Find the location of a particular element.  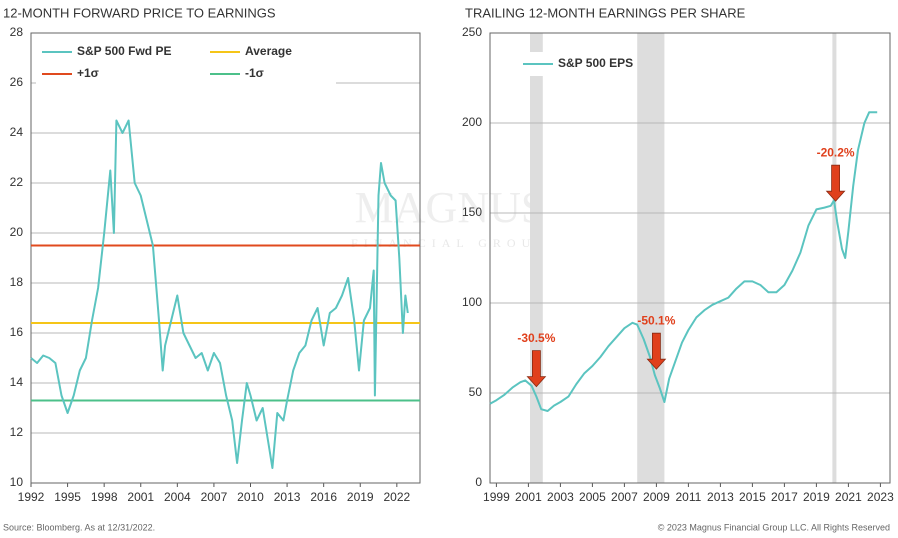

y-tick-label: 10 is located at coordinates (17, 482).